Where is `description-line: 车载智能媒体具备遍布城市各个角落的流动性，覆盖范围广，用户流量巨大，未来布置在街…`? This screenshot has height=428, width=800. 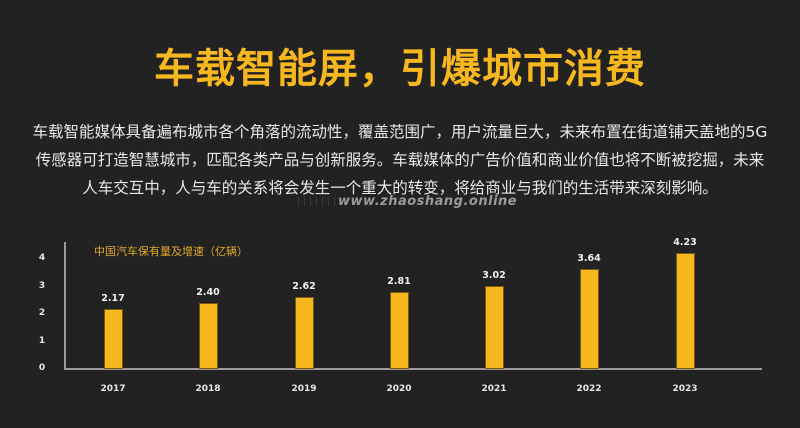
description-line: 车载智能媒体具备遍布城市各个角落的流动性，覆盖范围广，用户流量巨大，未来布置在街… is located at coordinates (400, 132).